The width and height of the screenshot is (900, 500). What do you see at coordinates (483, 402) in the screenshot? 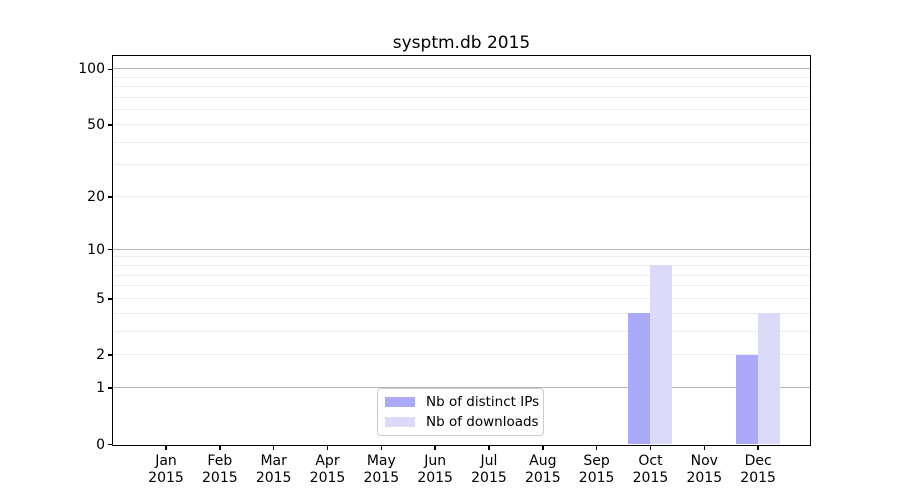
I see `legend-label-distinct-ips: Nb of distinct IPs` at bounding box center [483, 402].